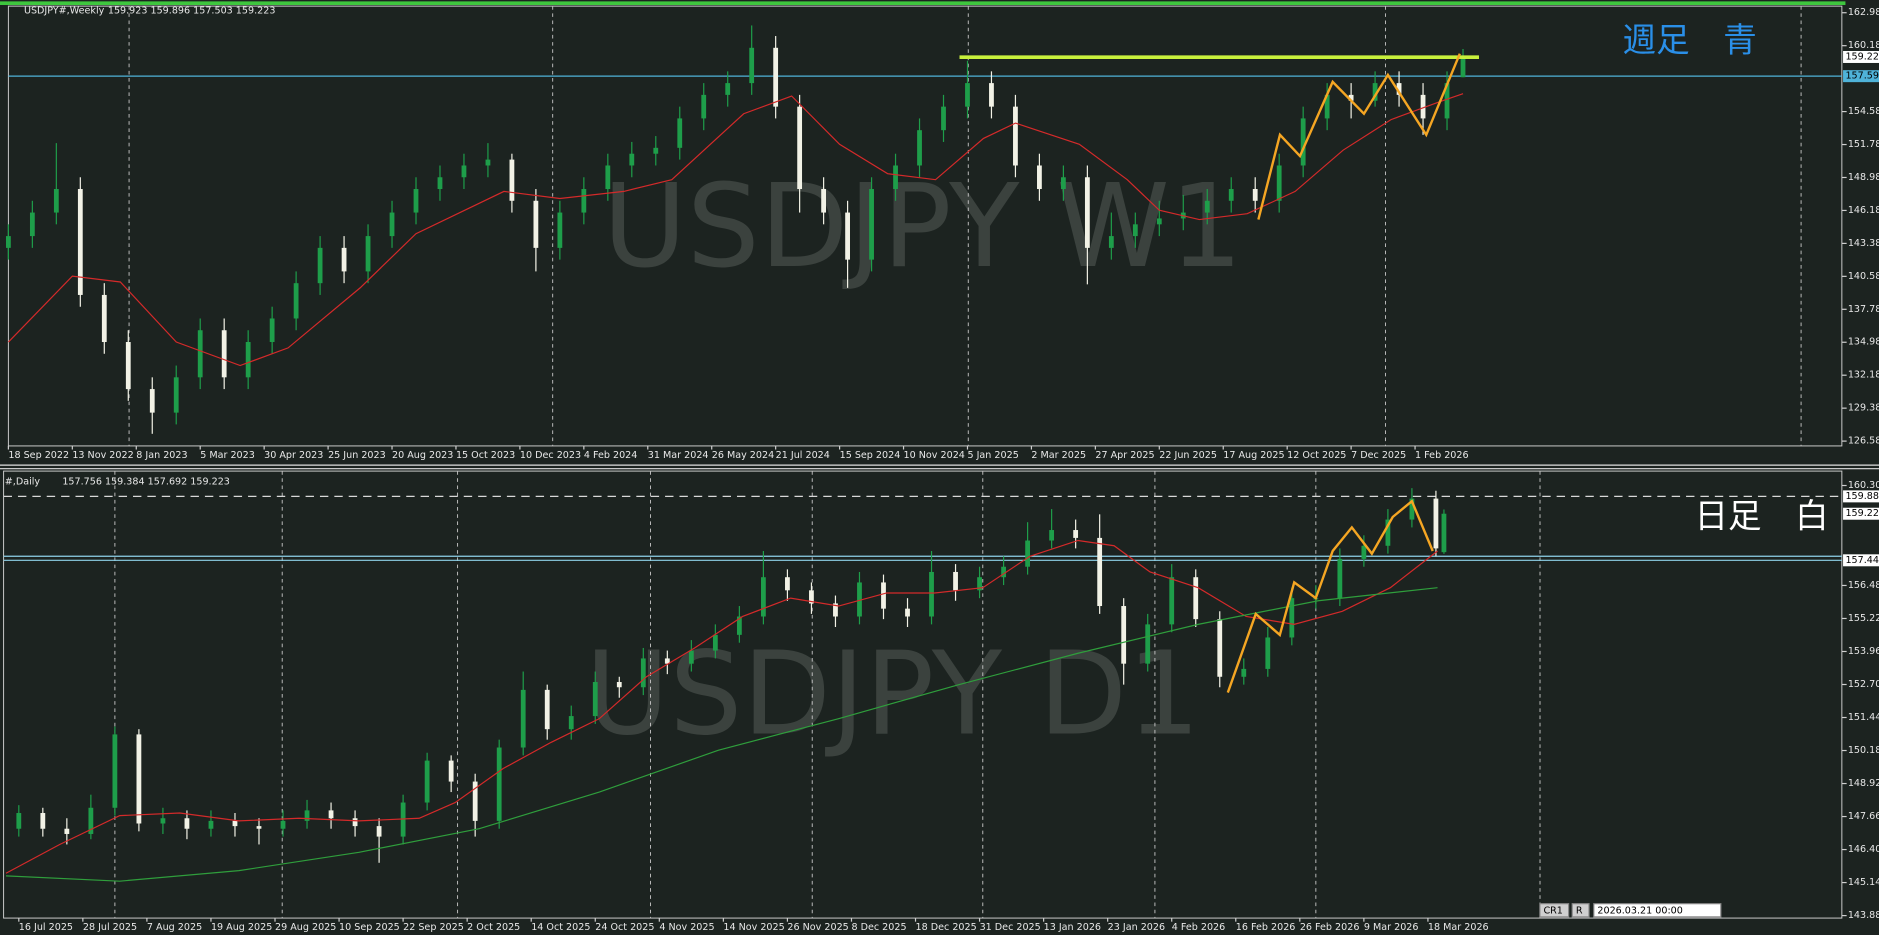 The height and width of the screenshot is (935, 1879). What do you see at coordinates (357, 455) in the screenshot?
I see `x-tick-label: 25 Jun 2023` at bounding box center [357, 455].